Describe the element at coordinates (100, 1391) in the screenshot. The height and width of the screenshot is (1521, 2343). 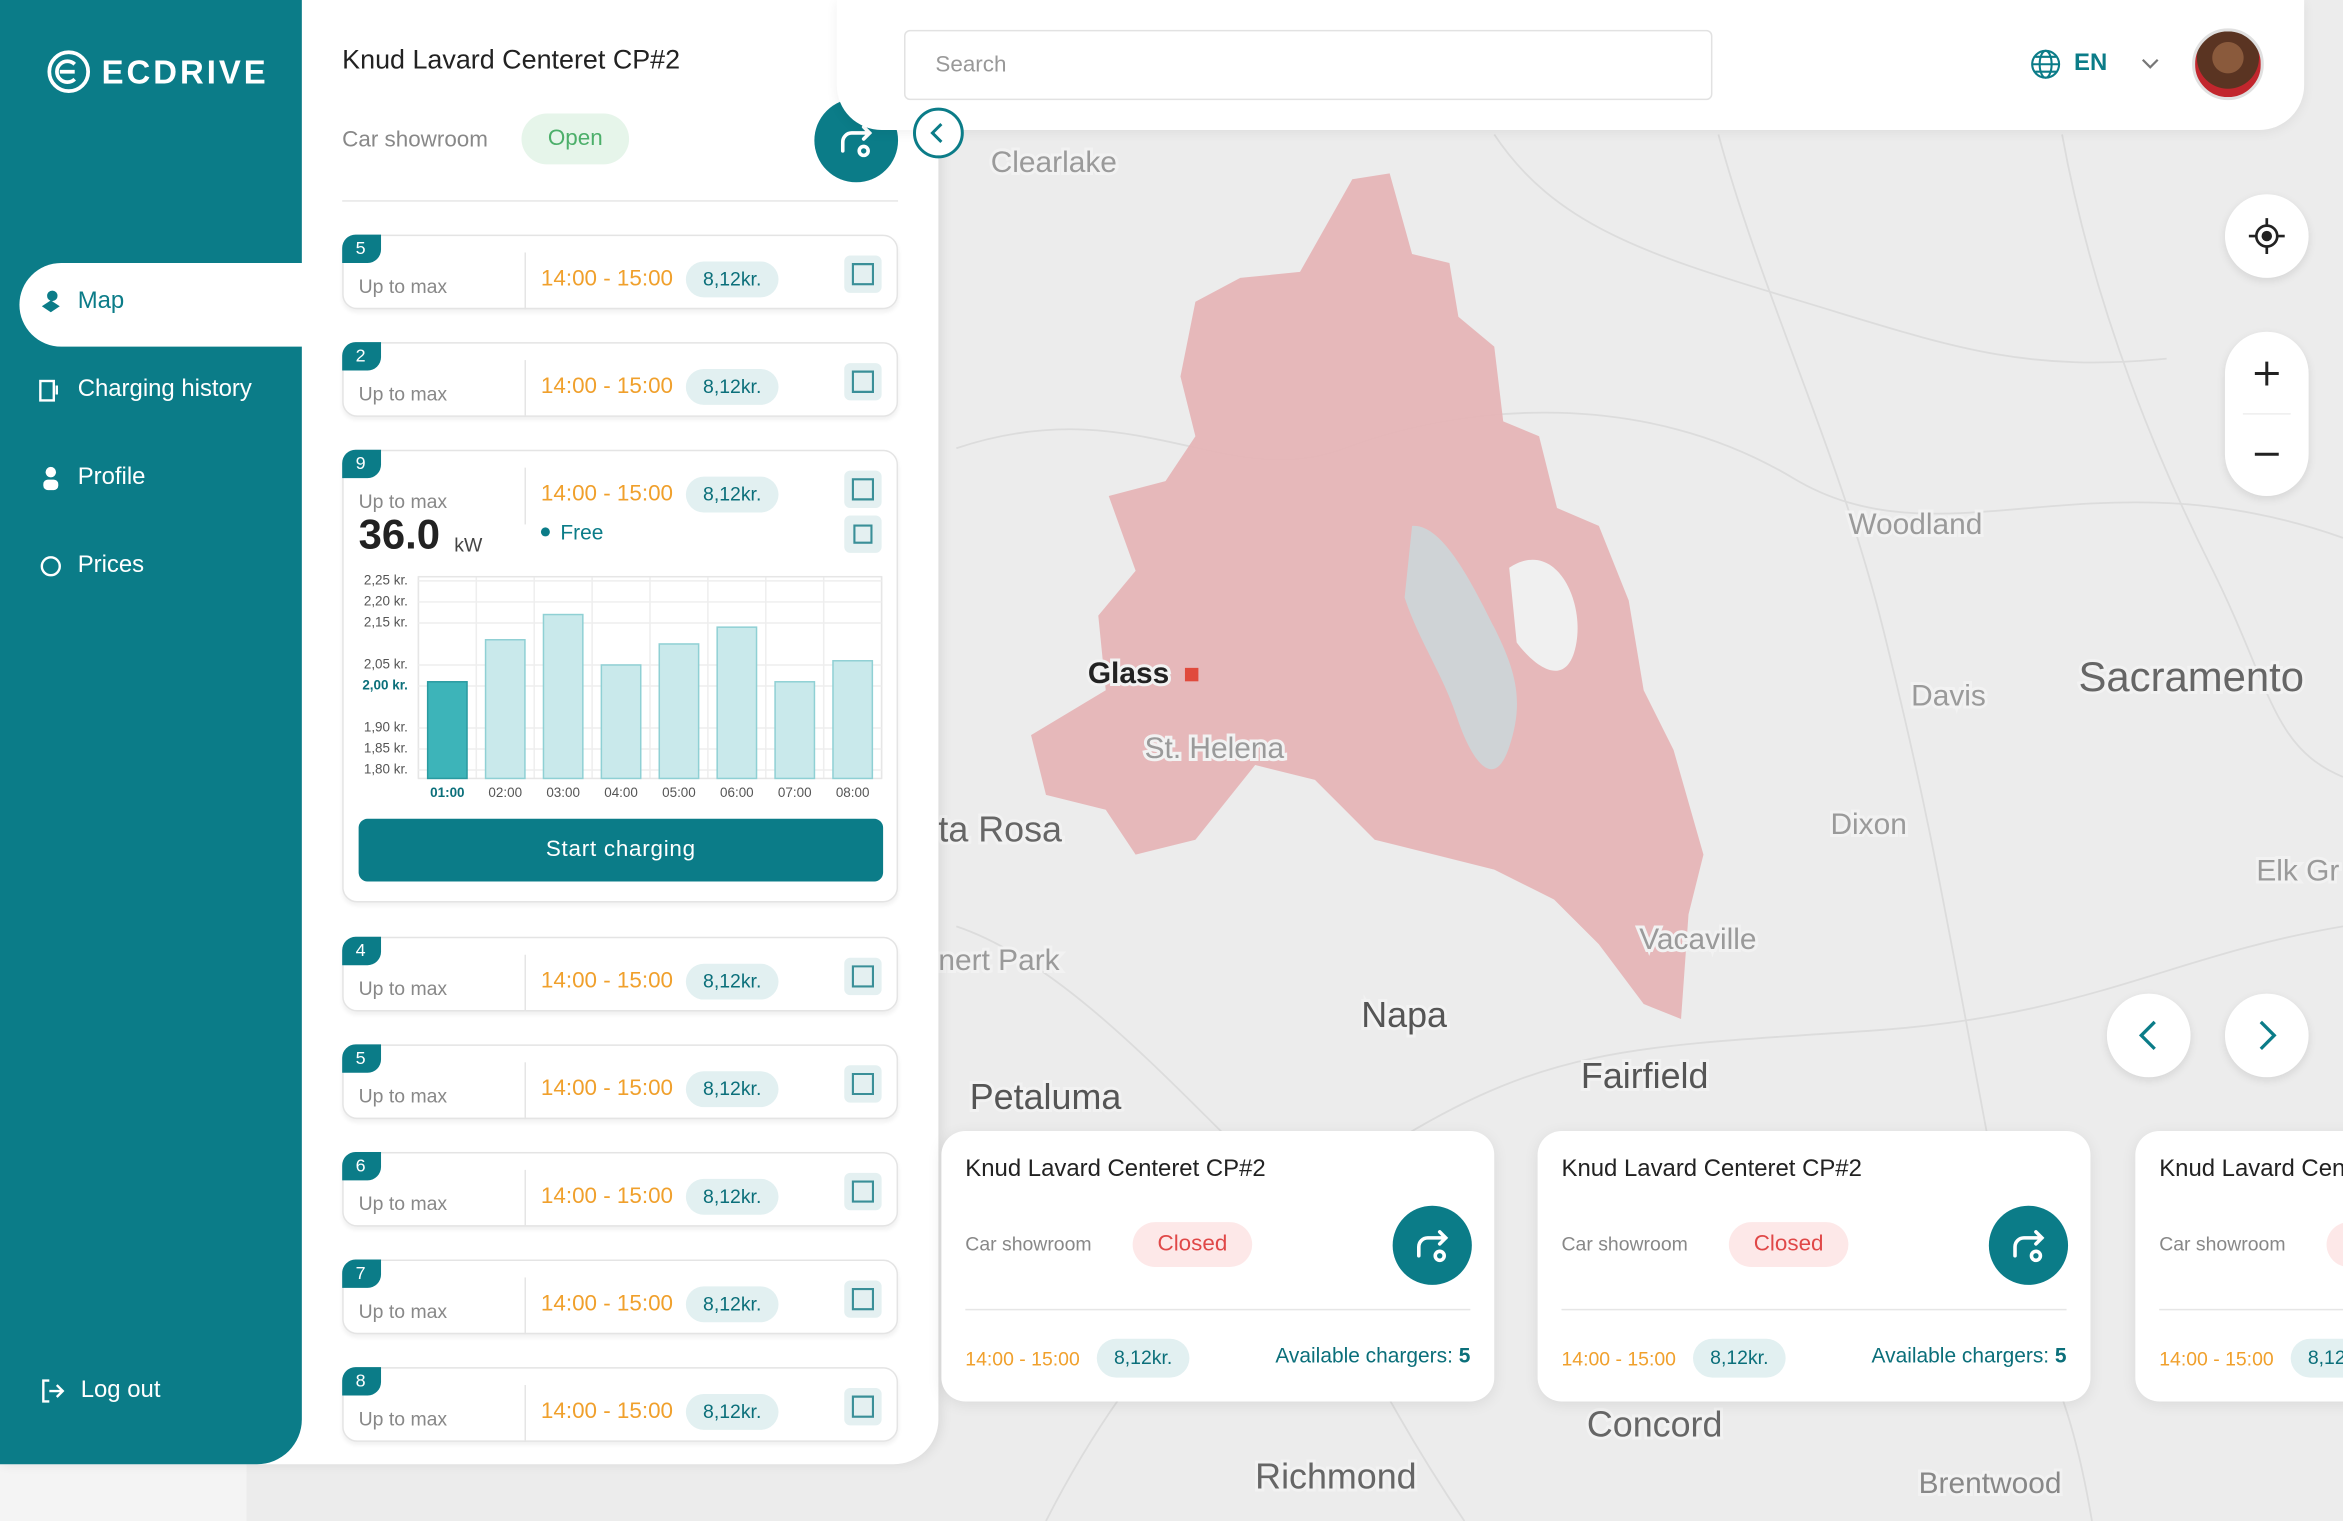
I see `logout-button: Log out` at that location.